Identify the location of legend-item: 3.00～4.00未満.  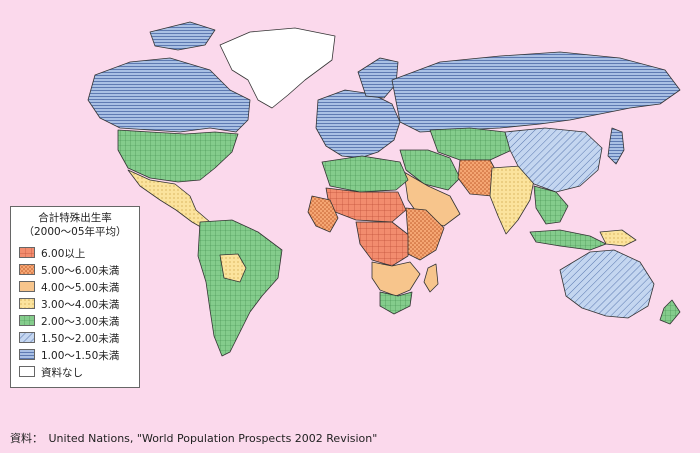
(78, 304).